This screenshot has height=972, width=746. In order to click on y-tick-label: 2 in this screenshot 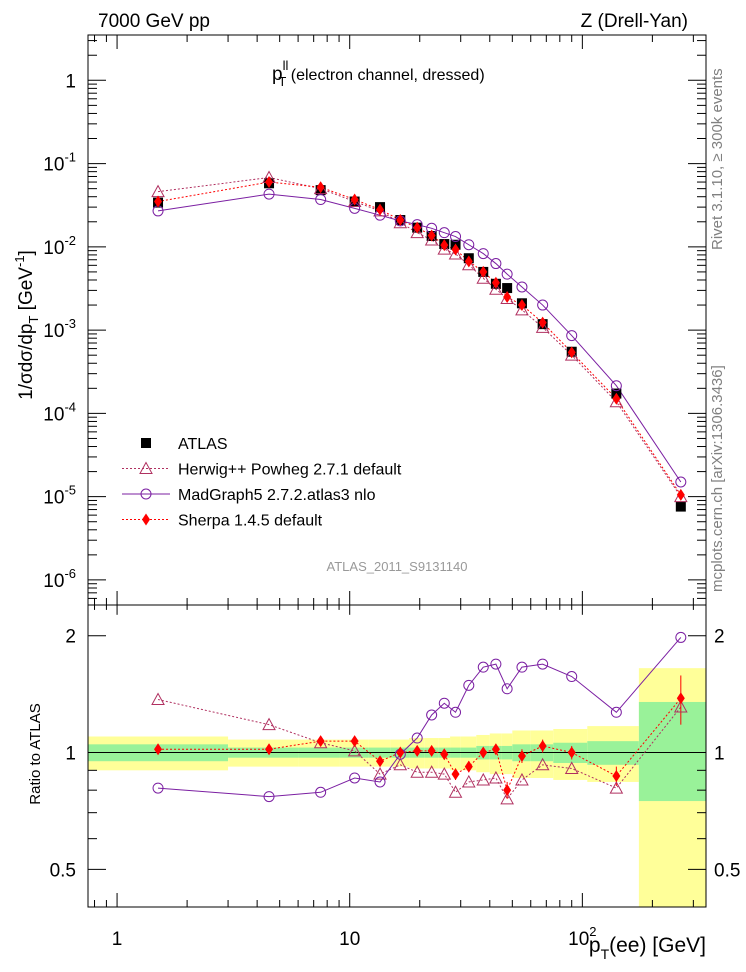, I will do `click(70, 637)`.